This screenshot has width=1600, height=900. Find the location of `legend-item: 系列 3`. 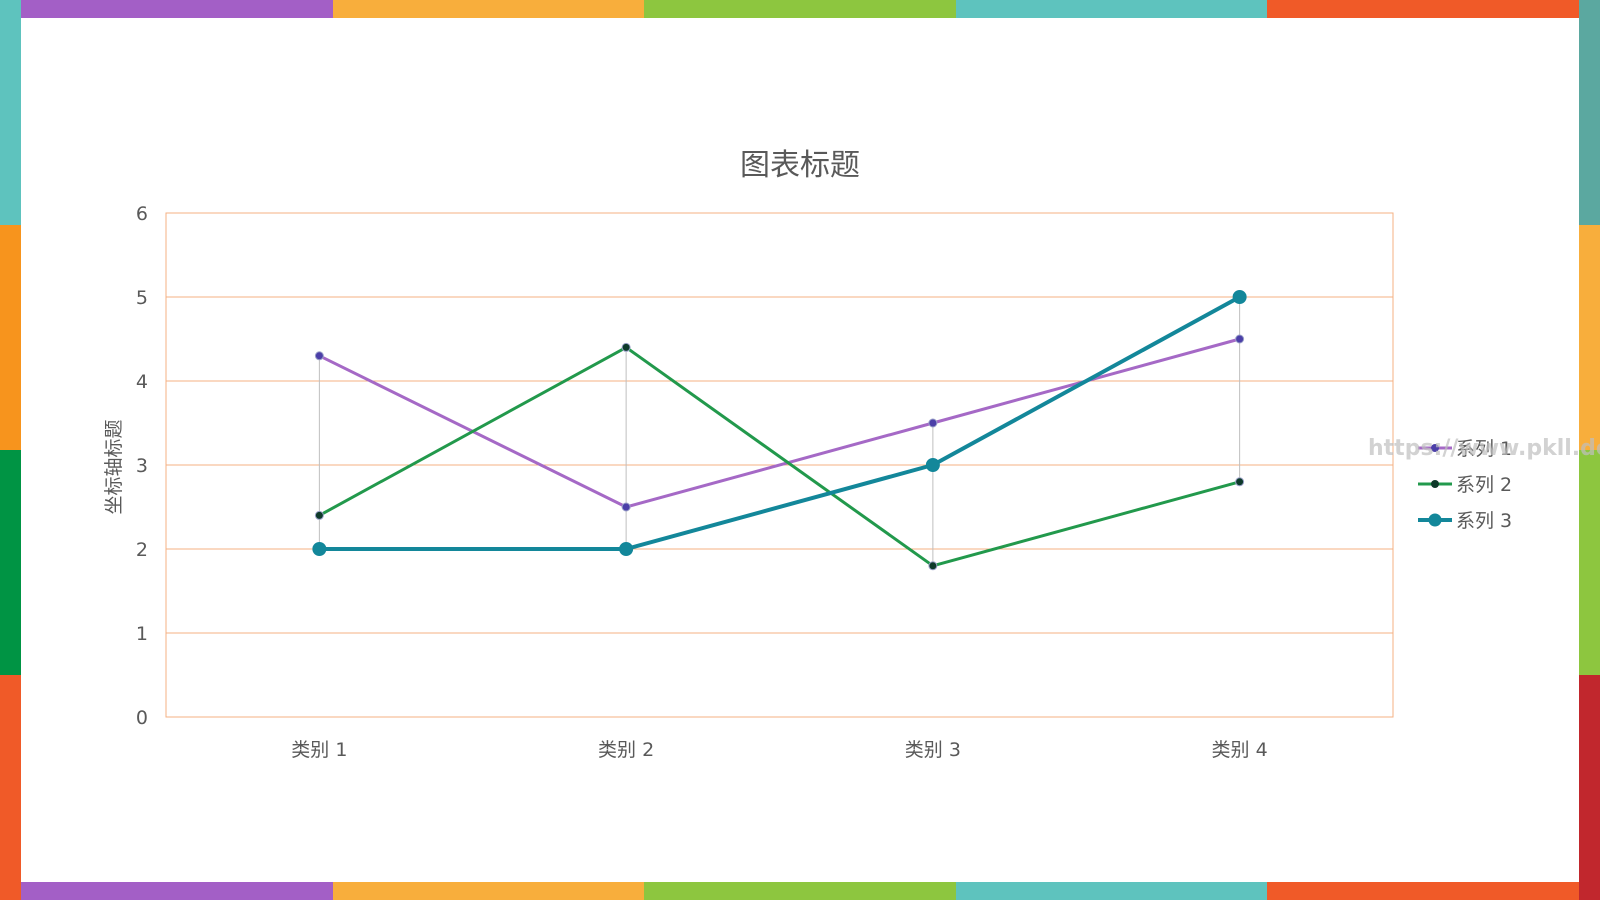

legend-item: 系列 3 is located at coordinates (1465, 521).